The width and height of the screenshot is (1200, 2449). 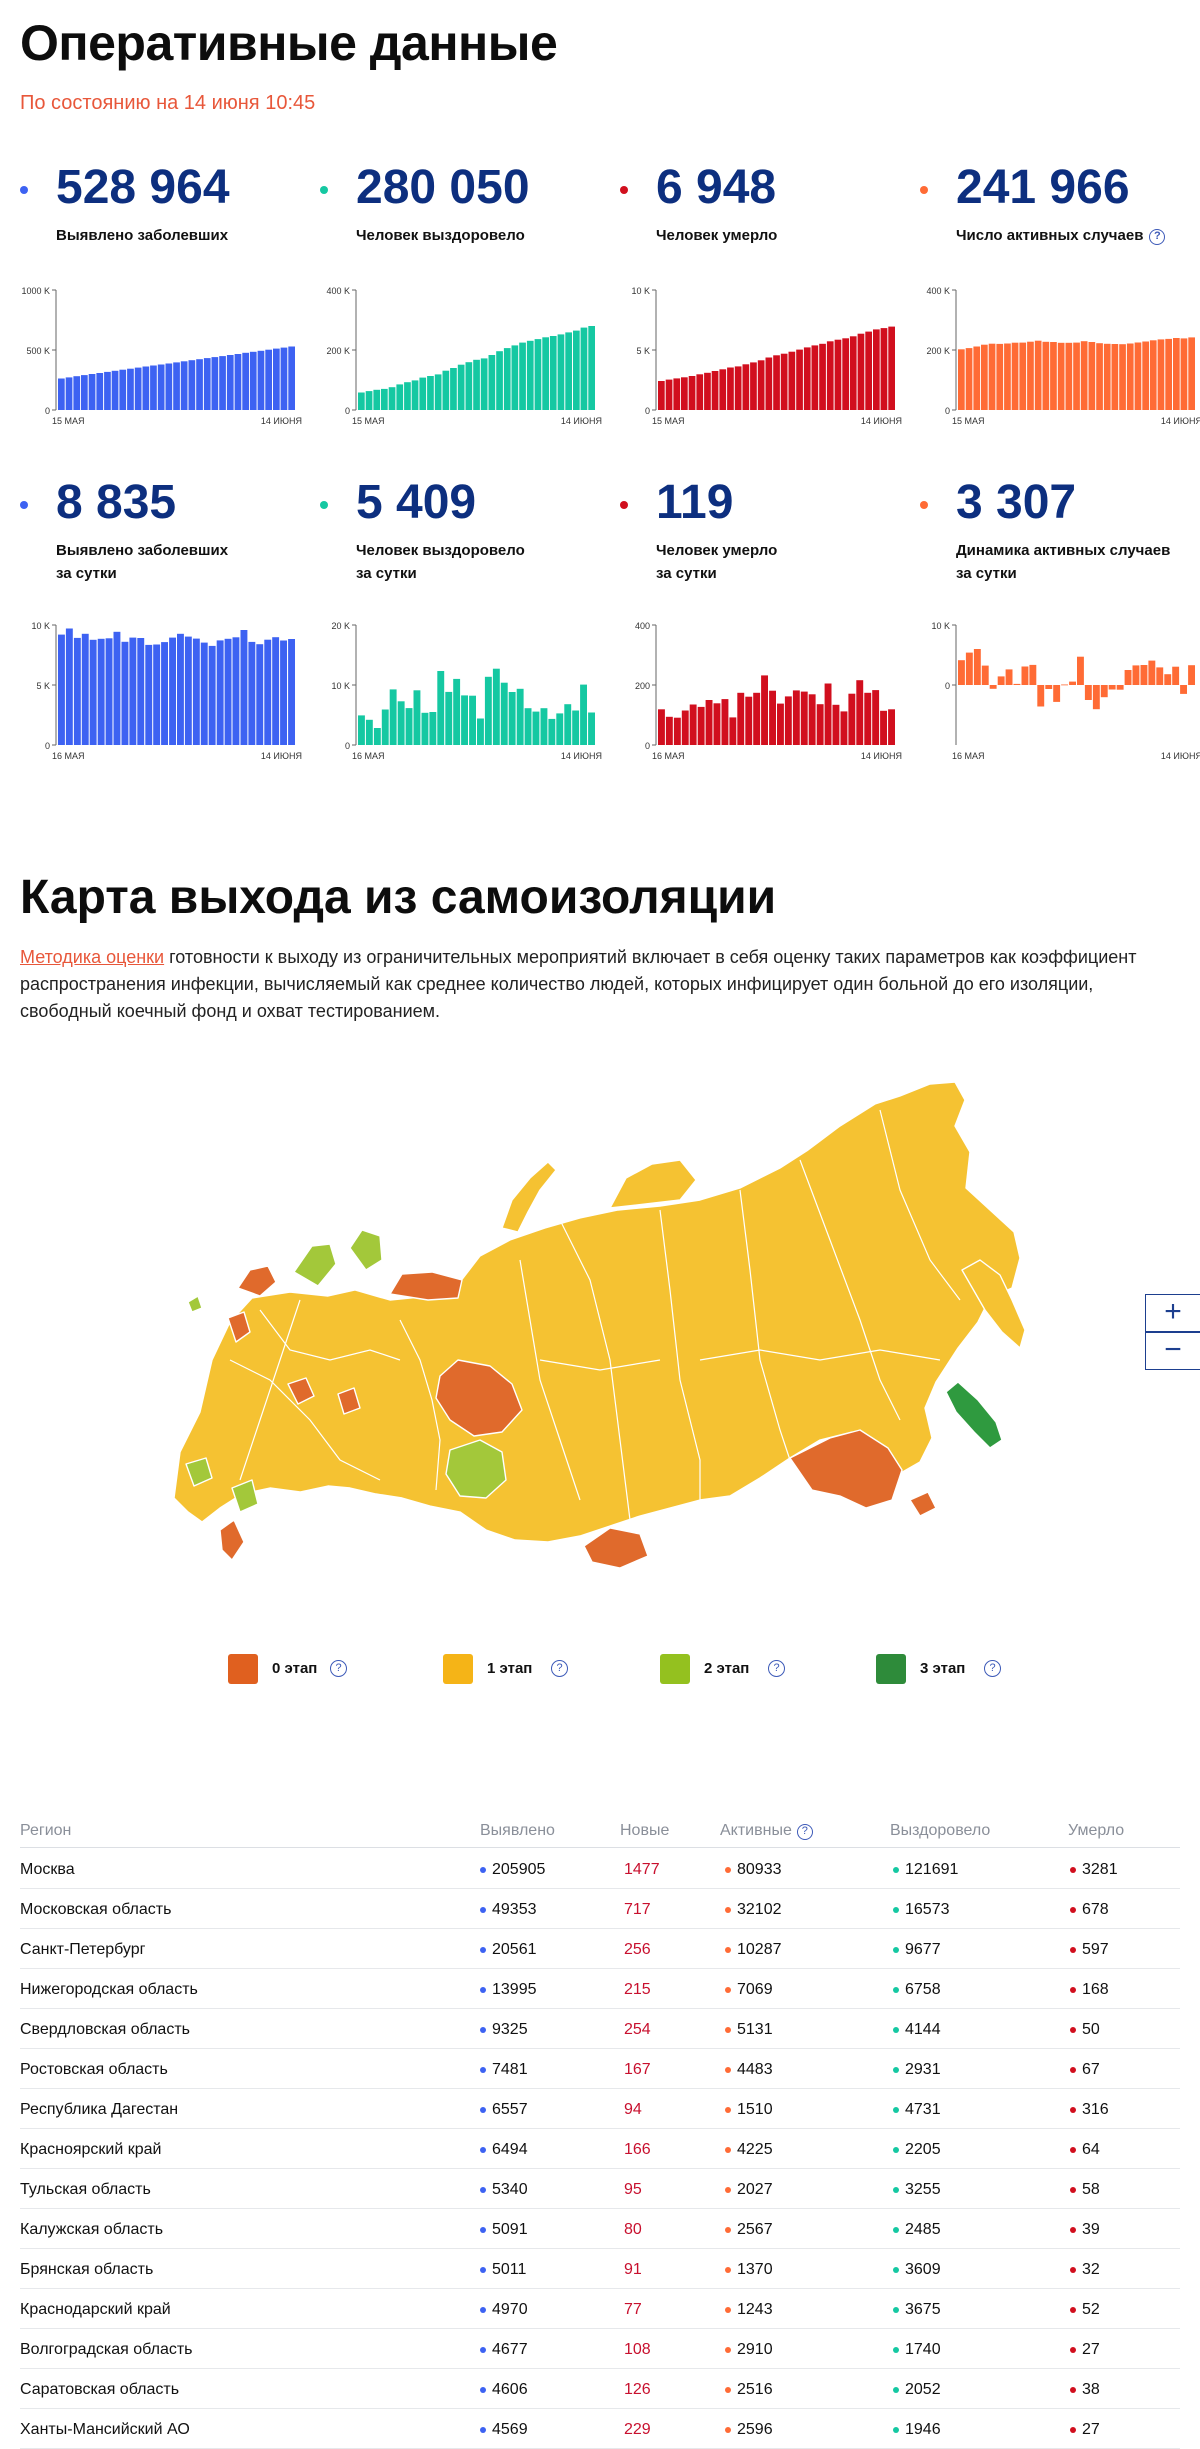 What do you see at coordinates (600, 2429) in the screenshot?
I see `table-row: Ханты-Мансийский АО 4569 229 2596 1946 27` at bounding box center [600, 2429].